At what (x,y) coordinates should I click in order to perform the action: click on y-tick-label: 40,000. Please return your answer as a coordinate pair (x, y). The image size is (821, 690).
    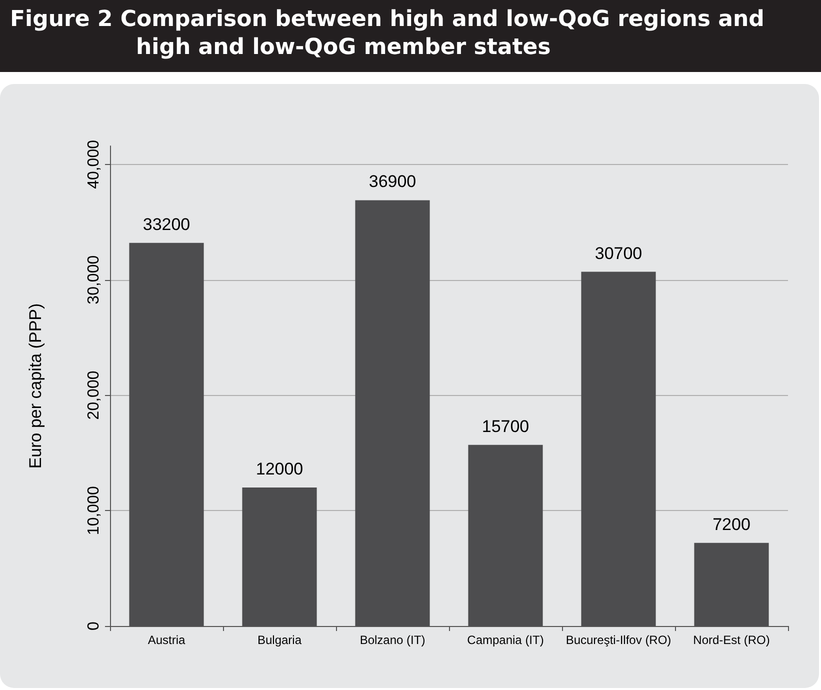
    Looking at the image, I should click on (94, 164).